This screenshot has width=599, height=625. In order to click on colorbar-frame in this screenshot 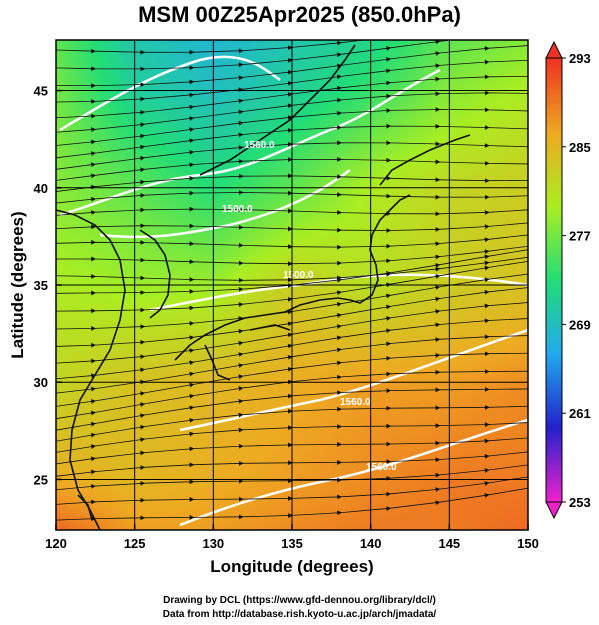, I will do `click(554, 280)`.